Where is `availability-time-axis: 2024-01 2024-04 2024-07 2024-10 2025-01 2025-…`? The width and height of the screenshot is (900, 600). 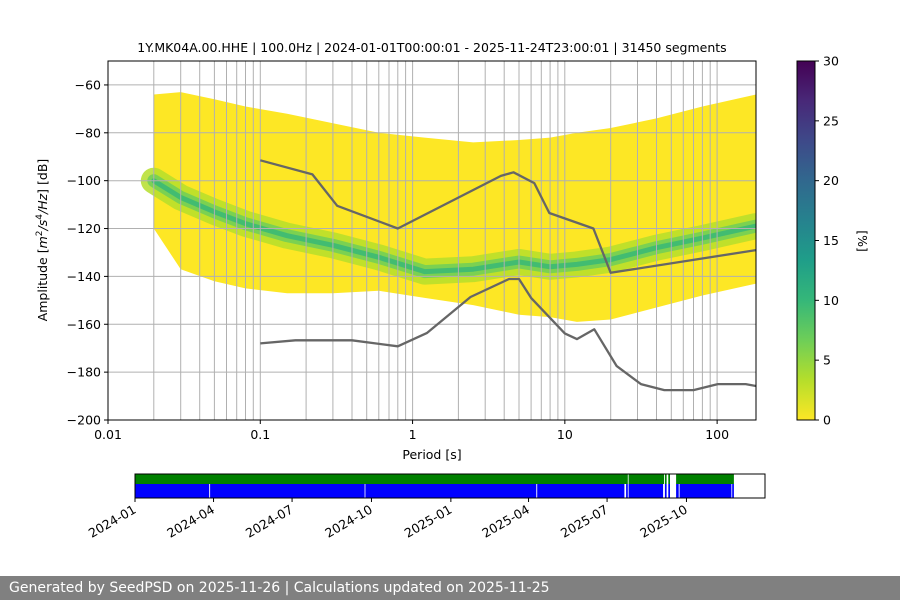 availability-time-axis: 2024-01 2024-04 2024-07 2024-10 2025-01 2025-… is located at coordinates (388, 519).